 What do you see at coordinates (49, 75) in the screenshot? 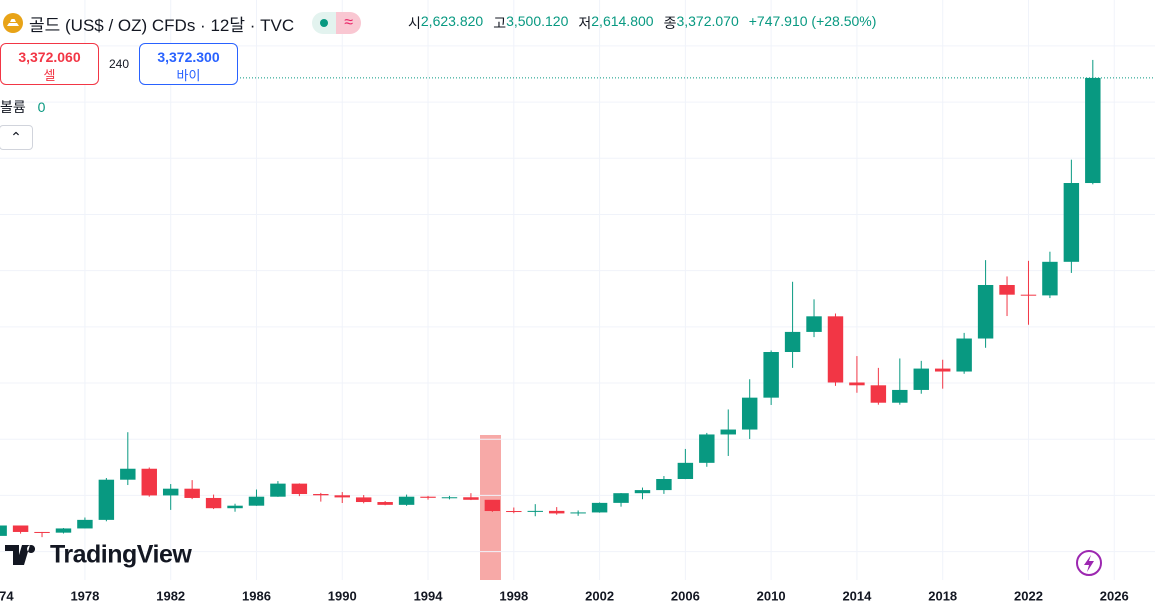
I see `sell-label: 셀` at bounding box center [49, 75].